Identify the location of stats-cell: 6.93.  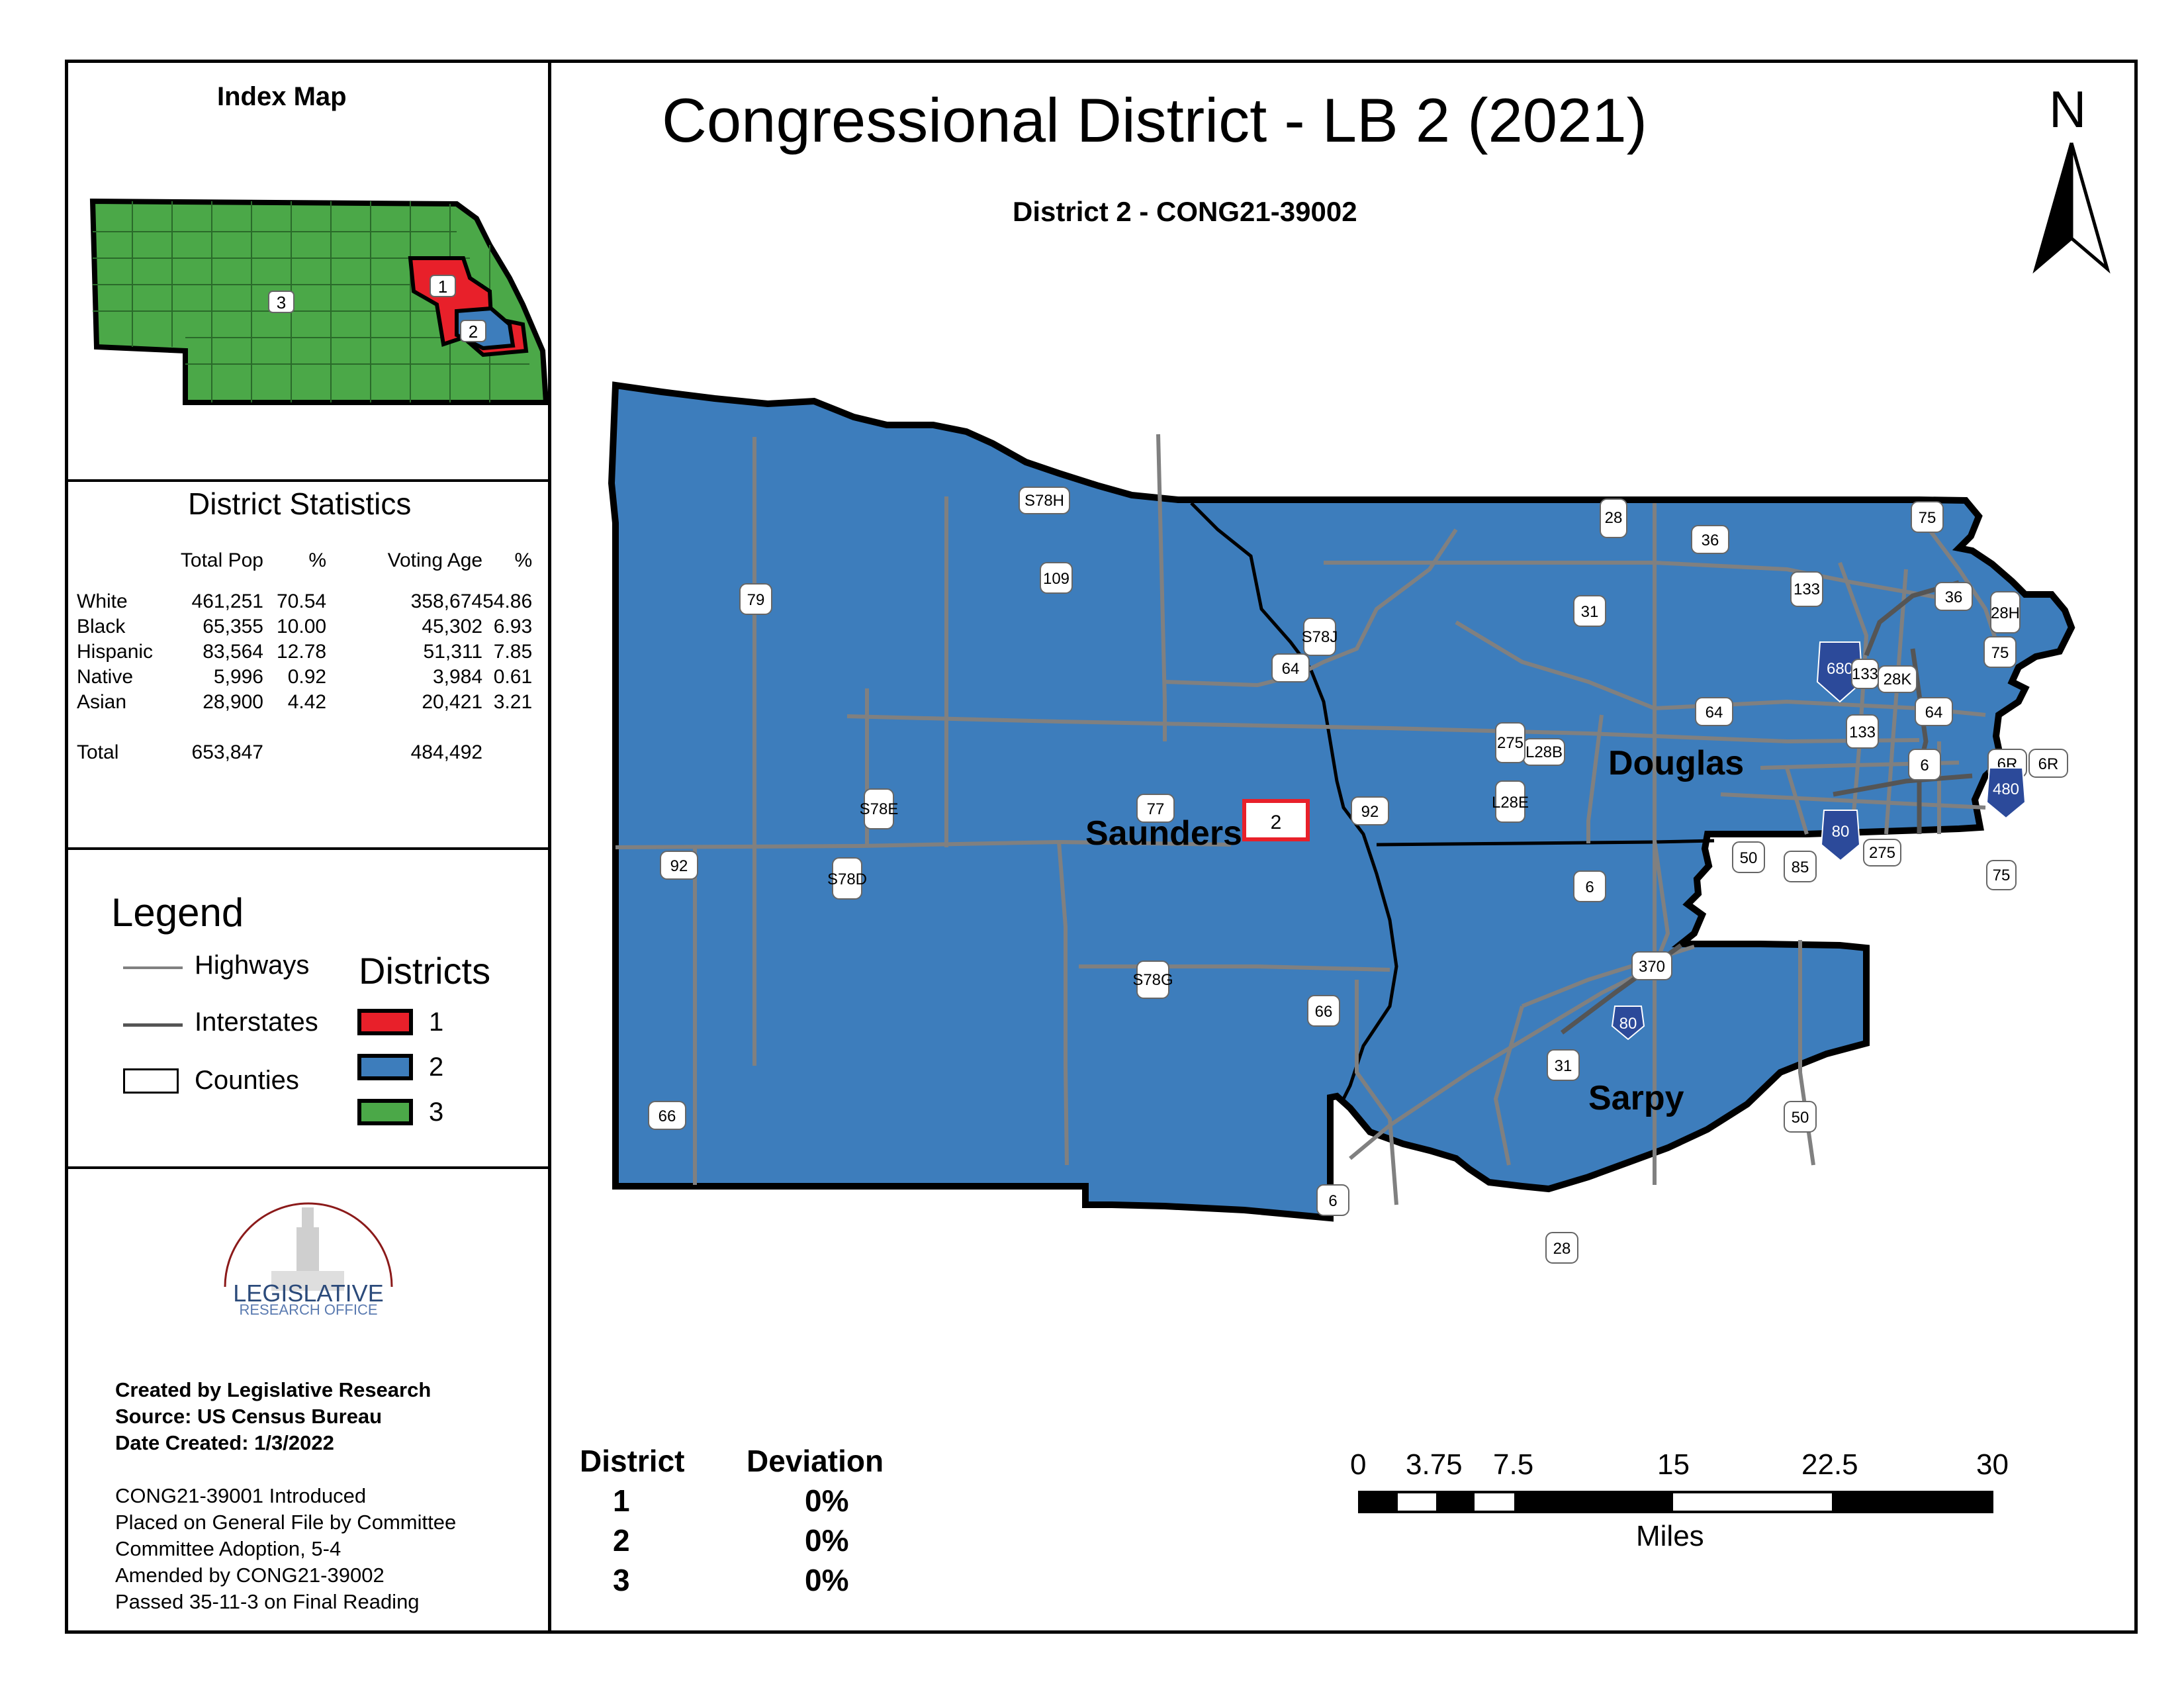
(513, 626).